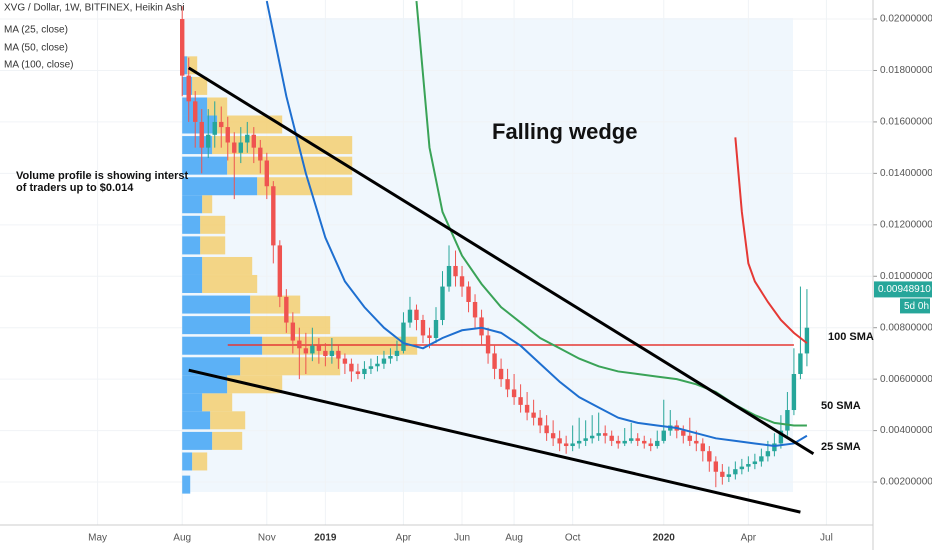  Describe the element at coordinates (664, 538) in the screenshot. I see `x-tick-label: 2020` at that location.